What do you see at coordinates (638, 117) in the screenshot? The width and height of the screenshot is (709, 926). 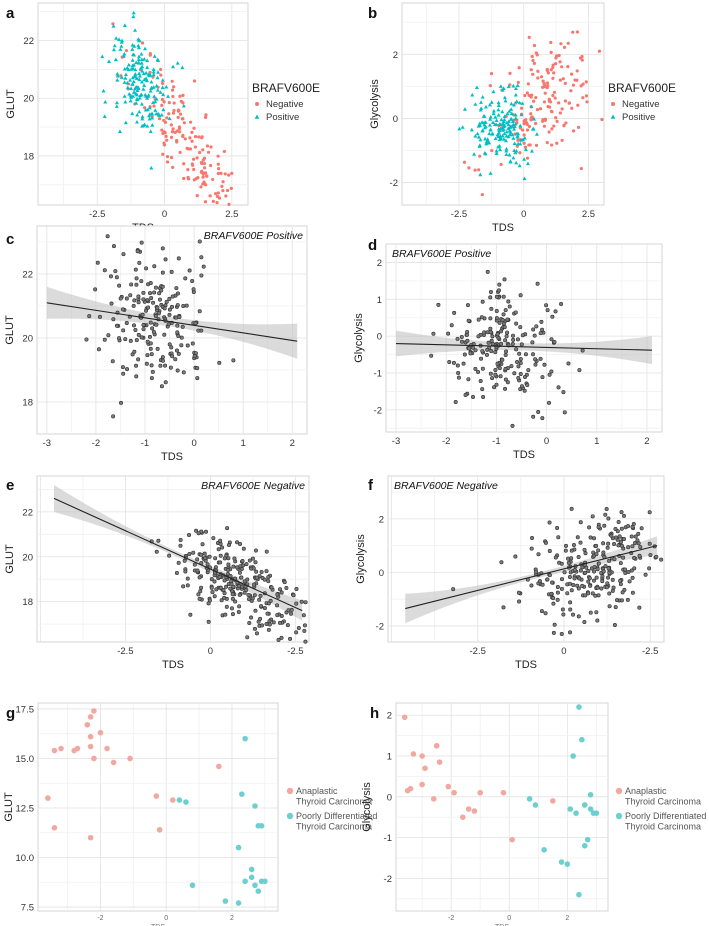 I see `legend-item-label: Positive` at bounding box center [638, 117].